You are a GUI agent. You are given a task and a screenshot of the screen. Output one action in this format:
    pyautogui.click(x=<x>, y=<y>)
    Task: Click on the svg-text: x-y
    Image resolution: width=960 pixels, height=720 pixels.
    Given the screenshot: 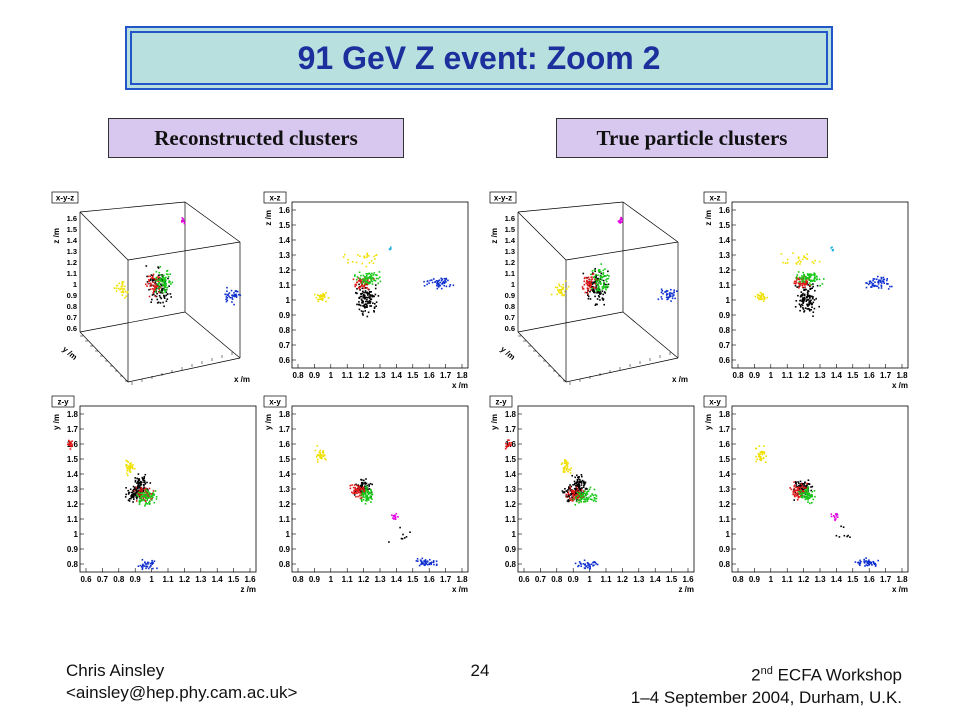 What is the action you would take?
    pyautogui.click(x=275, y=402)
    